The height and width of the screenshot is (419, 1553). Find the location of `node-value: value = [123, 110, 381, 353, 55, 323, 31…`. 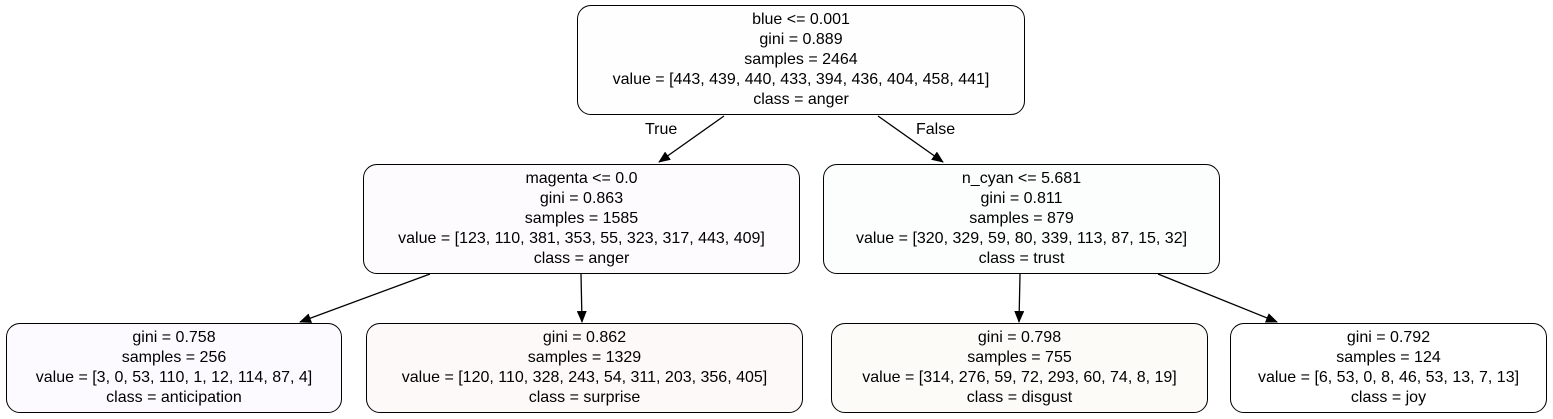

node-value: value = [123, 110, 381, 353, 55, 323, 31… is located at coordinates (581, 238).